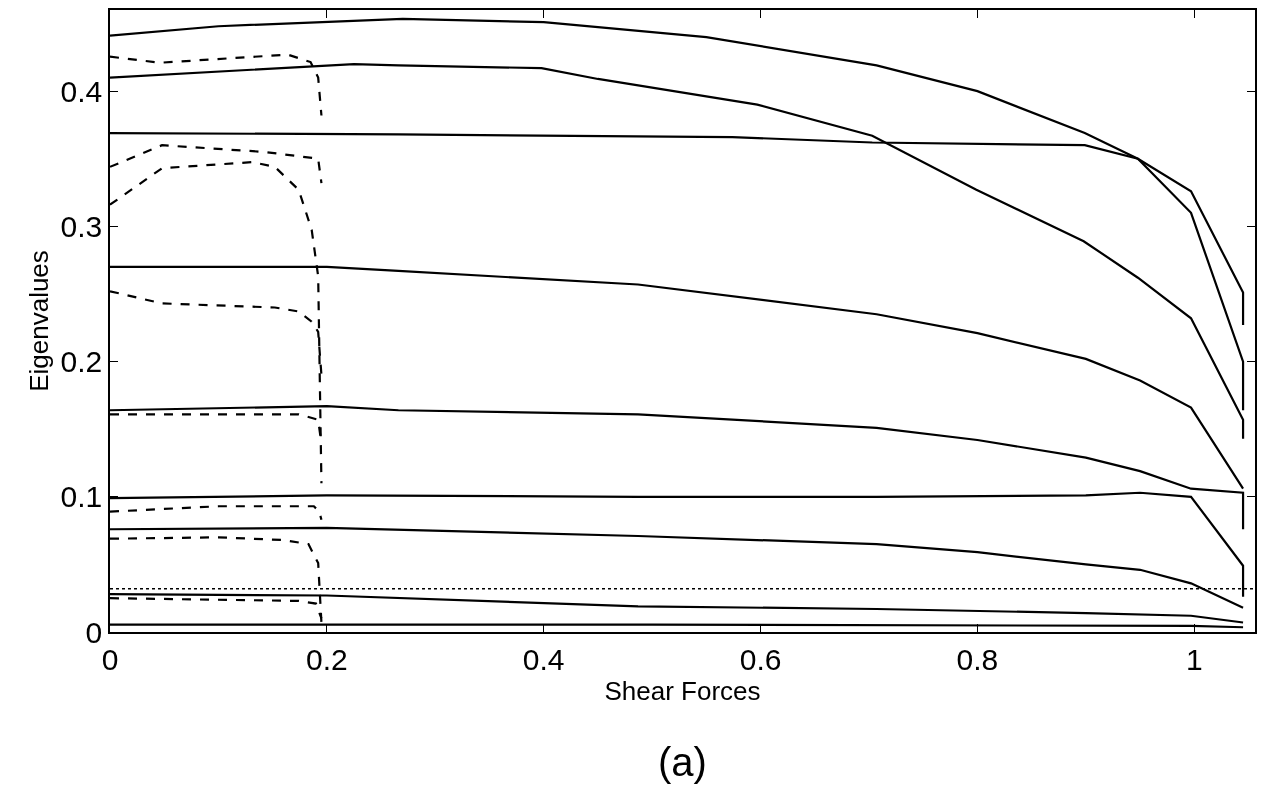  What do you see at coordinates (81, 362) in the screenshot?
I see `y-tick-label: 0.2` at bounding box center [81, 362].